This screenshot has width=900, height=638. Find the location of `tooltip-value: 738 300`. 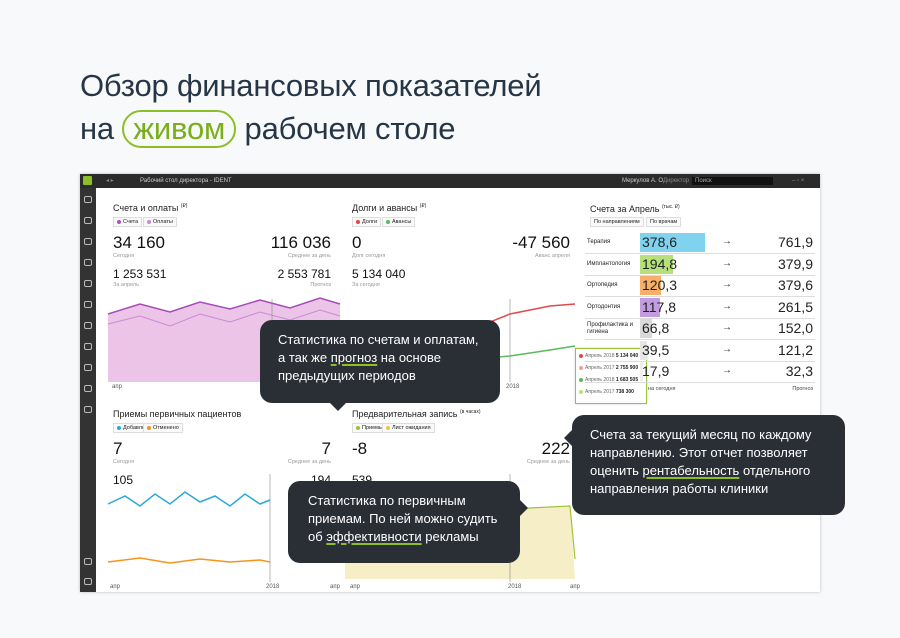

tooltip-value: 738 300 is located at coordinates (624, 392).